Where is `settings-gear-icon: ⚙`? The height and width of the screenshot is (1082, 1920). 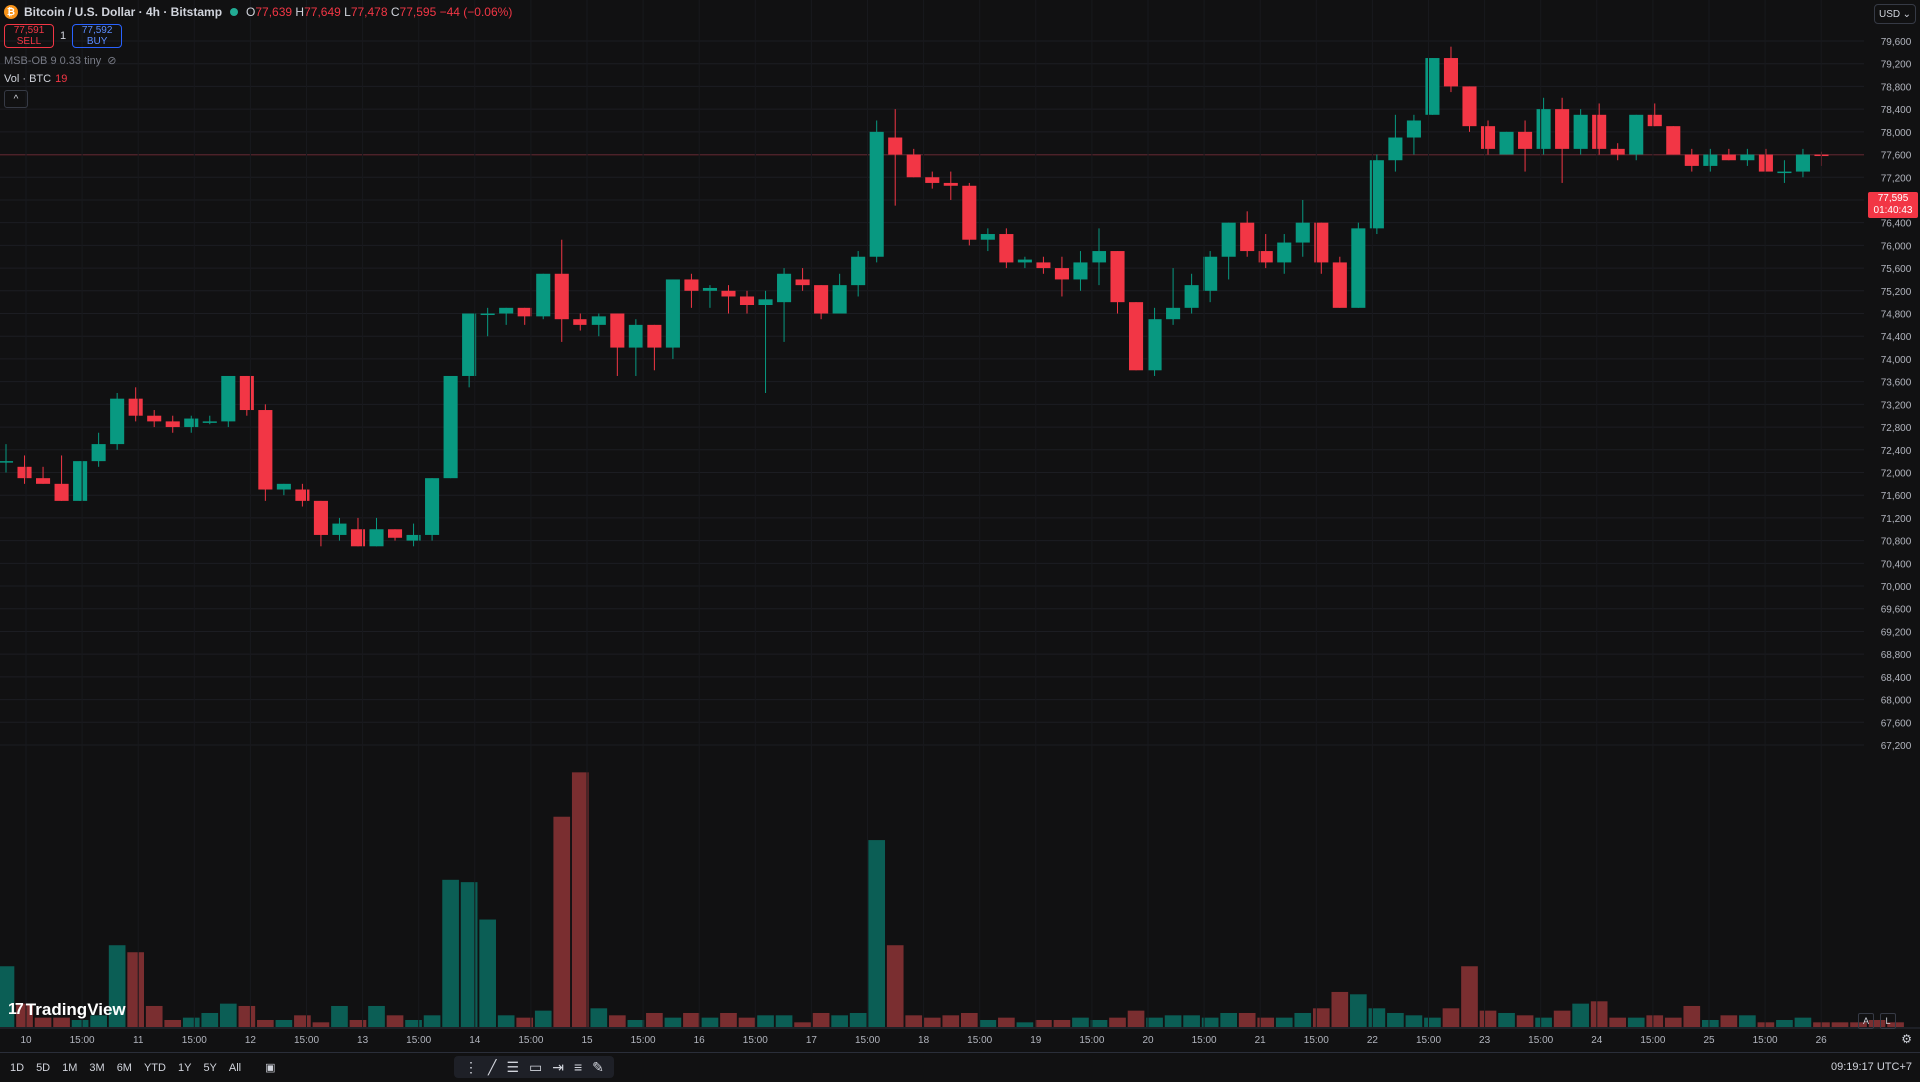 settings-gear-icon: ⚙ is located at coordinates (1906, 1039).